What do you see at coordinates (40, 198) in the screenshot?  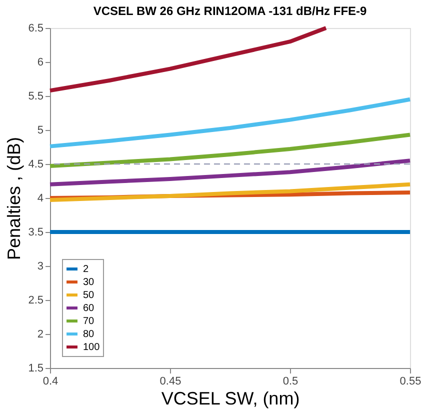 I see `y-tick-label: 4` at bounding box center [40, 198].